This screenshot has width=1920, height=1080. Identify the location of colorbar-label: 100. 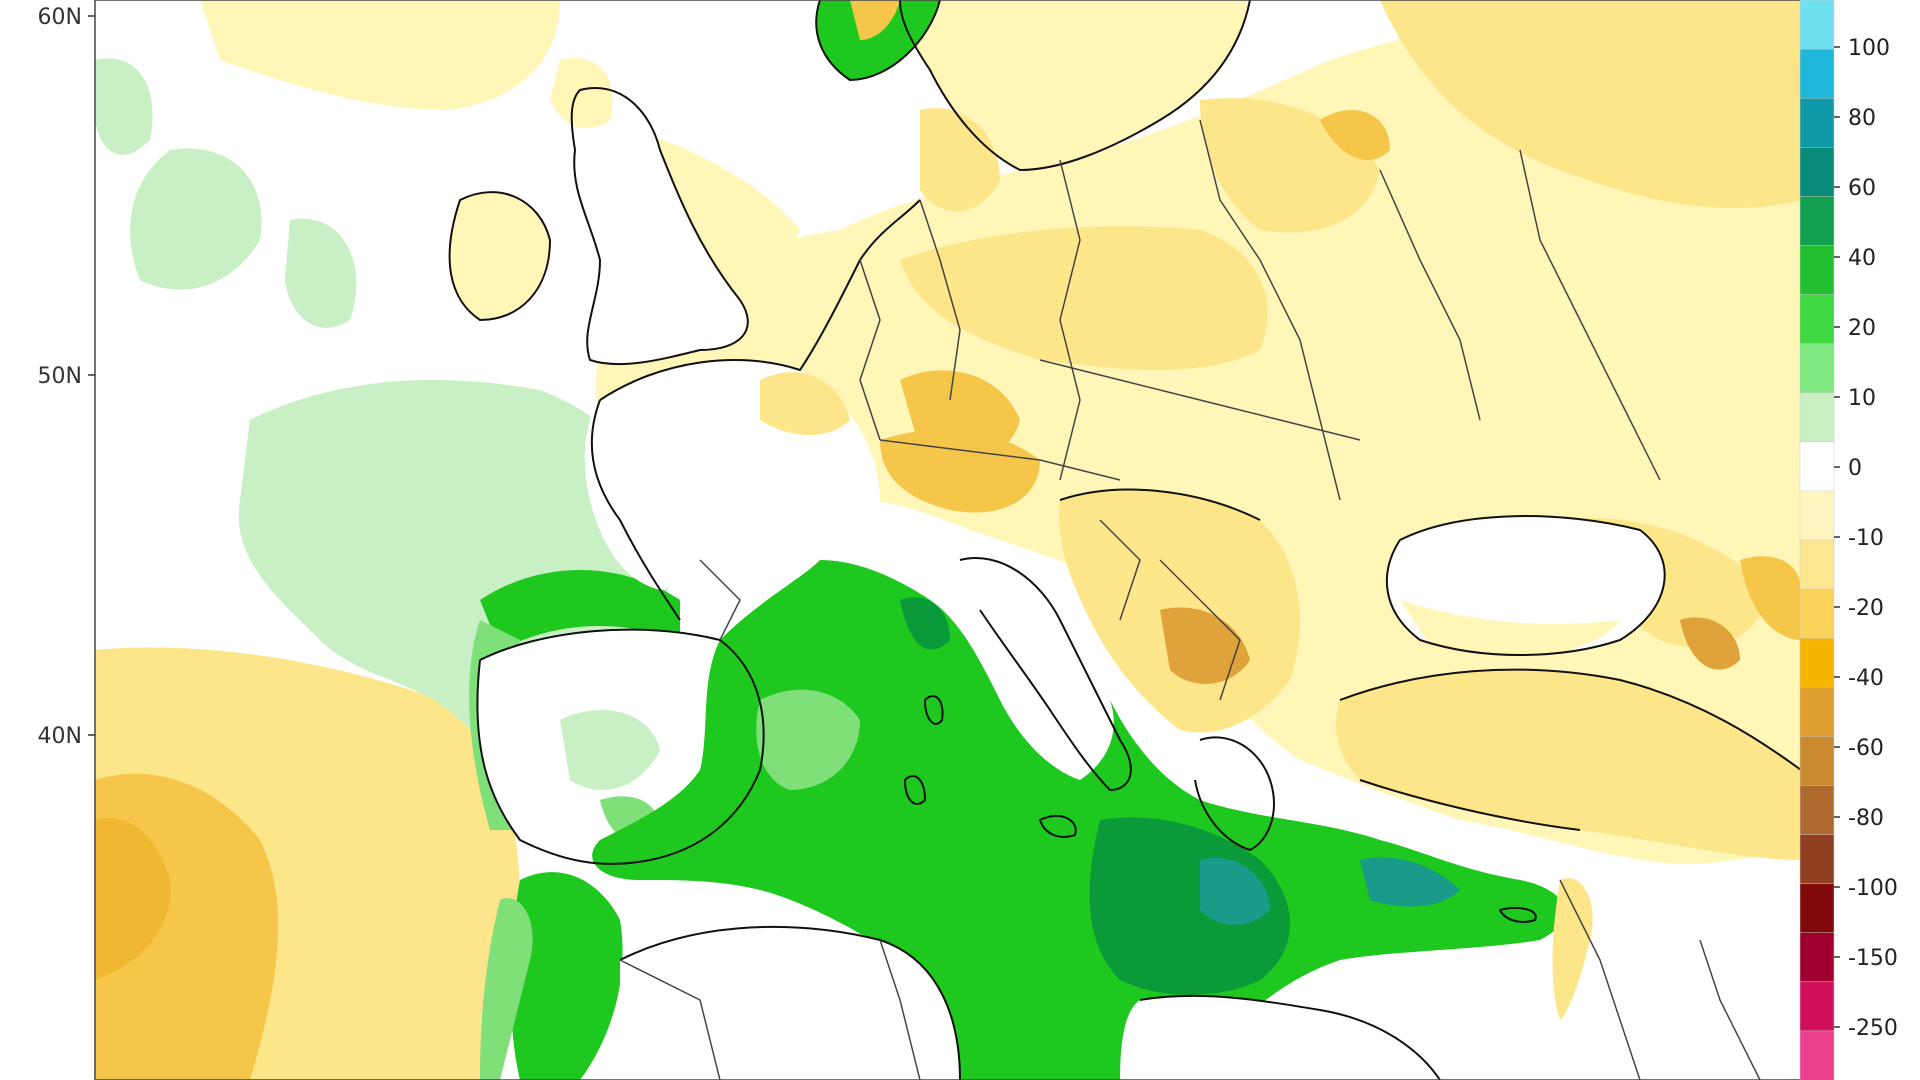
(1869, 48).